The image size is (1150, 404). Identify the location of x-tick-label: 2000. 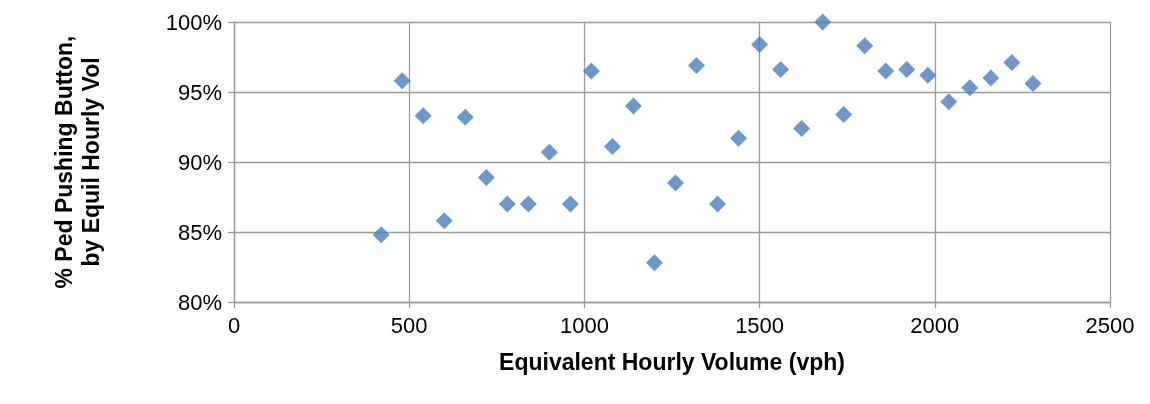
(935, 325).